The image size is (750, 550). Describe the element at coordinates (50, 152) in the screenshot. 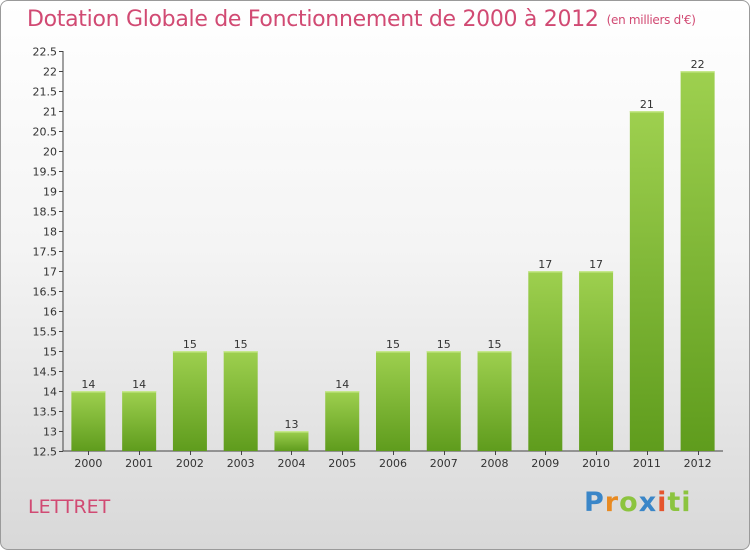

I see `y-tick-label: 20` at that location.